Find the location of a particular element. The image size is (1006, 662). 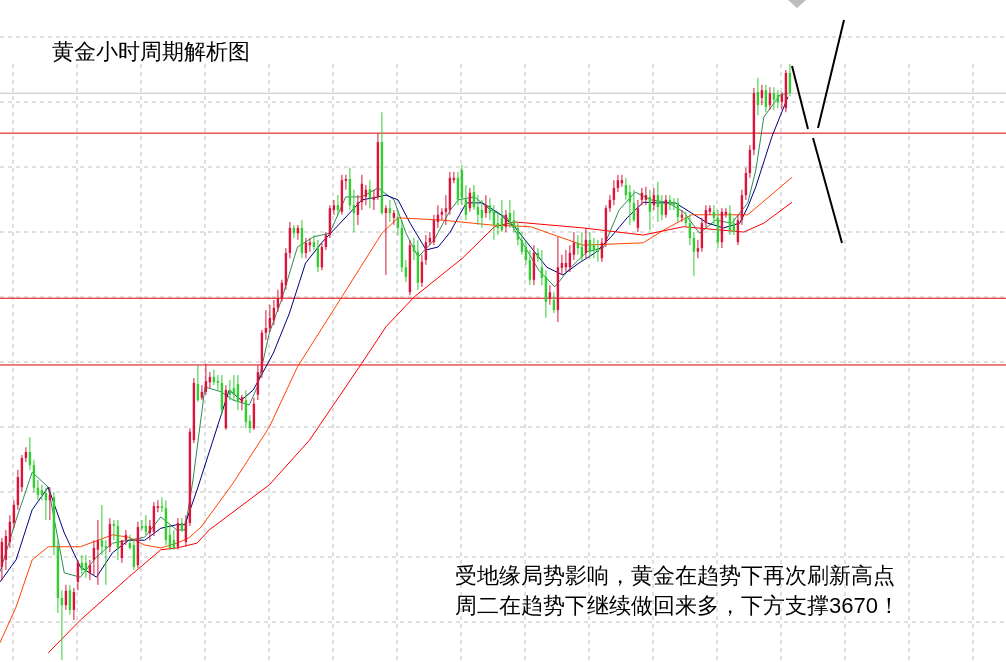

annotation: 周二在趋势下继续做回来多，下方支撑3670！ is located at coordinates (677, 606).